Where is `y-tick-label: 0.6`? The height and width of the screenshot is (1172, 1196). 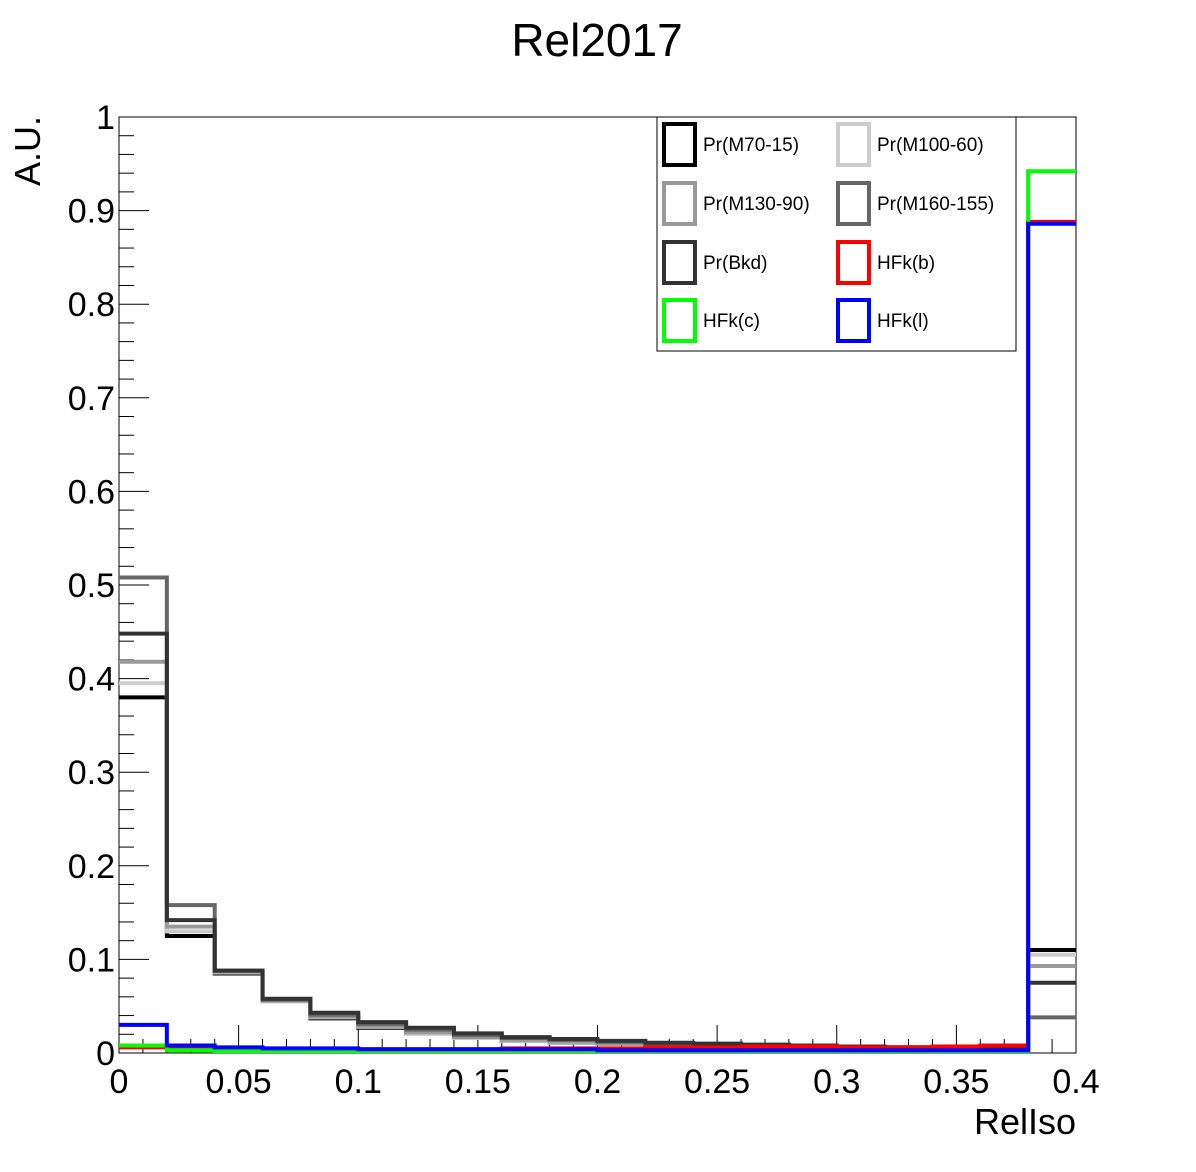 y-tick-label: 0.6 is located at coordinates (91, 492).